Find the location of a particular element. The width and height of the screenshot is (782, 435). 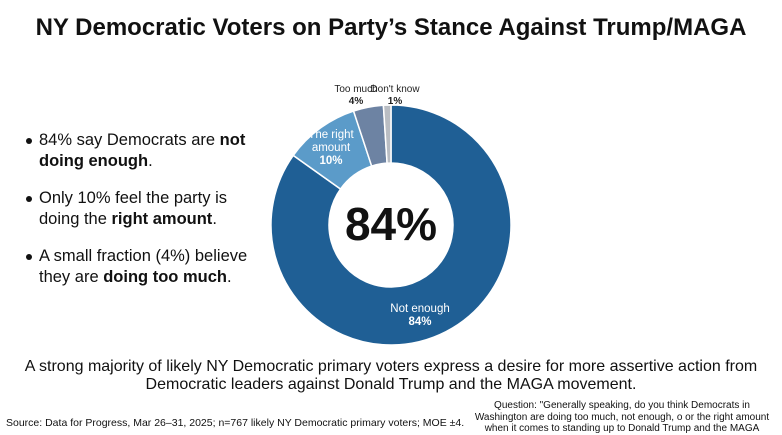

slice-don-t-know is located at coordinates (387, 134).